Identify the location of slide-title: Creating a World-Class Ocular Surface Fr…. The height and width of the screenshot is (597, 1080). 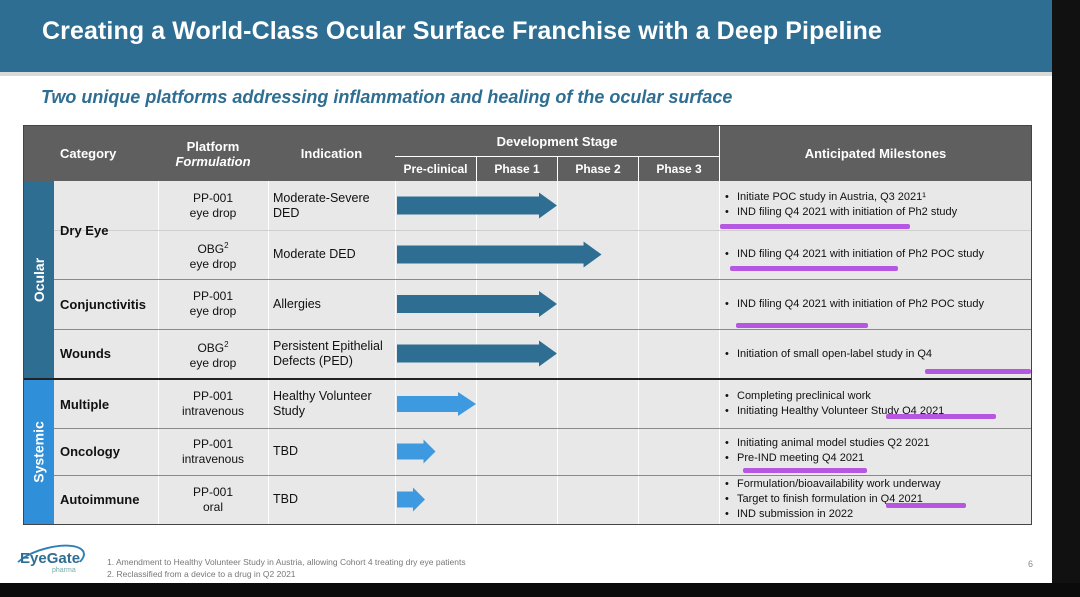
(462, 31).